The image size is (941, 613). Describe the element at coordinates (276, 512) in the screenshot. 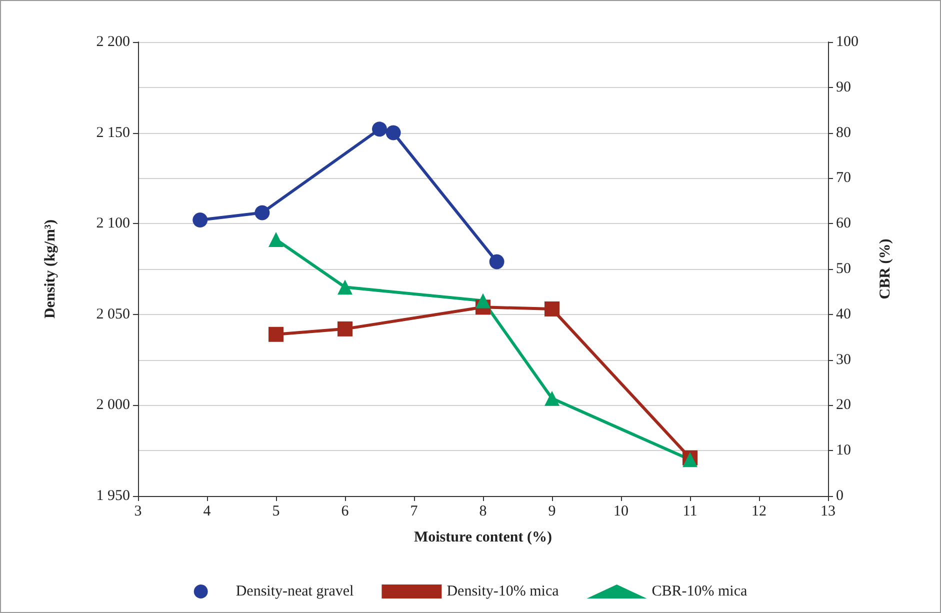

I see `x-tick-label: 5` at that location.